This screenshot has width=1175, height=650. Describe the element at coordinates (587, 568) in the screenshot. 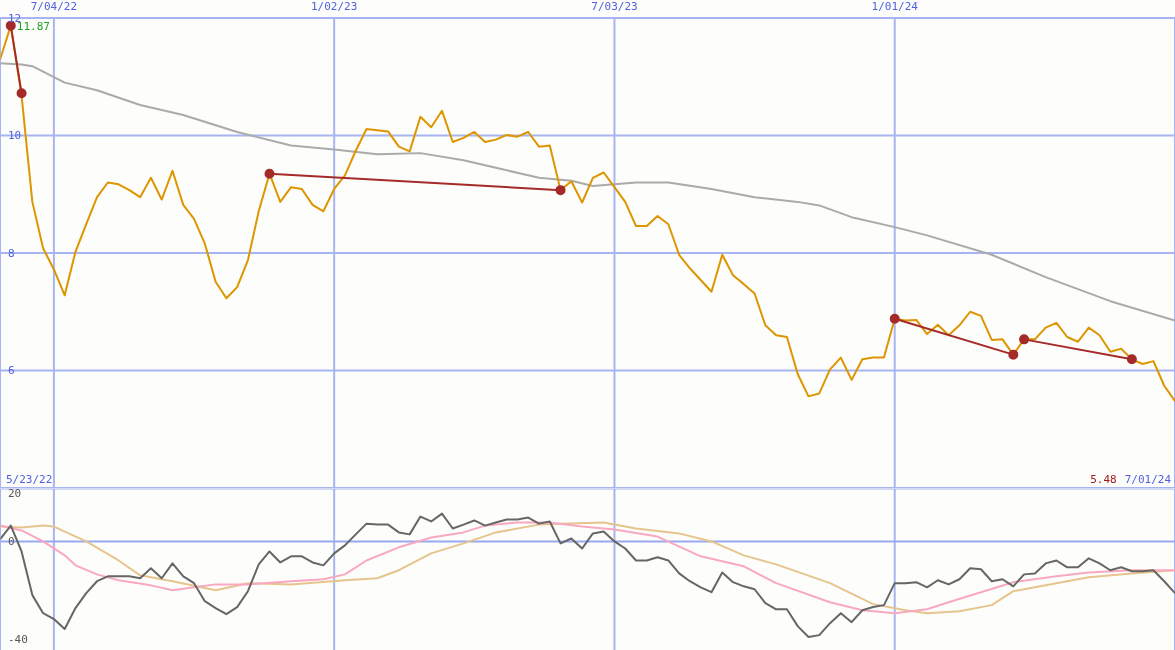

I see `line-series` at that location.